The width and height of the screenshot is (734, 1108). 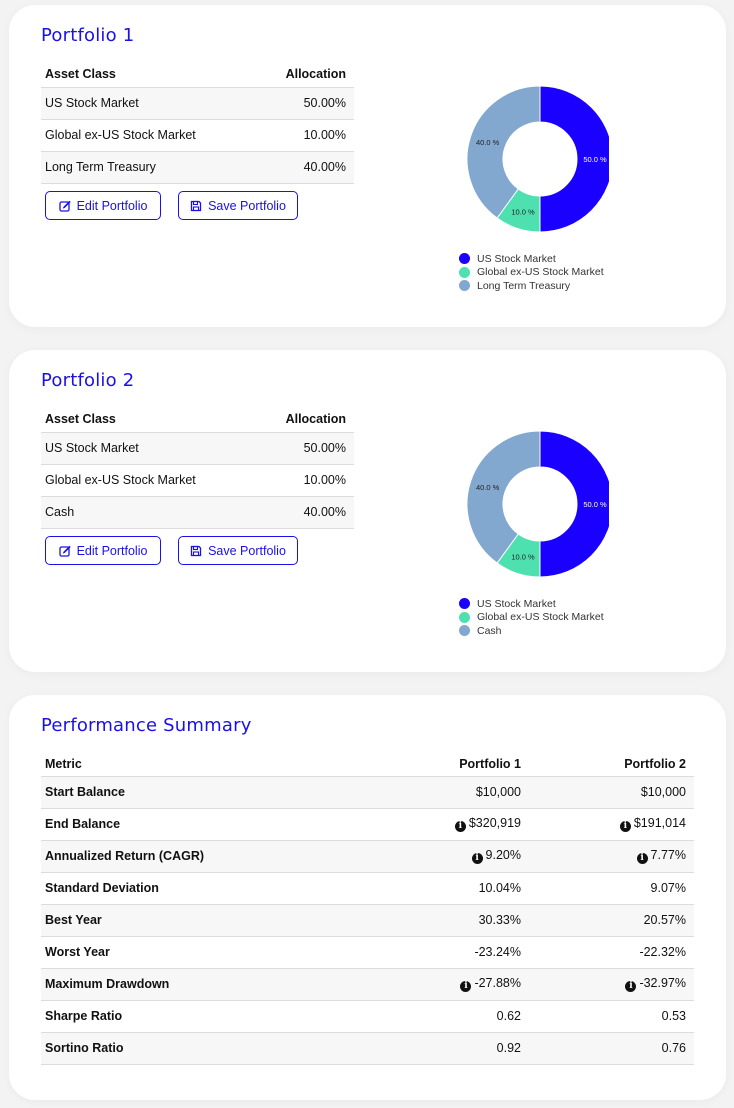 I want to click on metric-name: Worst Year, so click(x=77, y=952).